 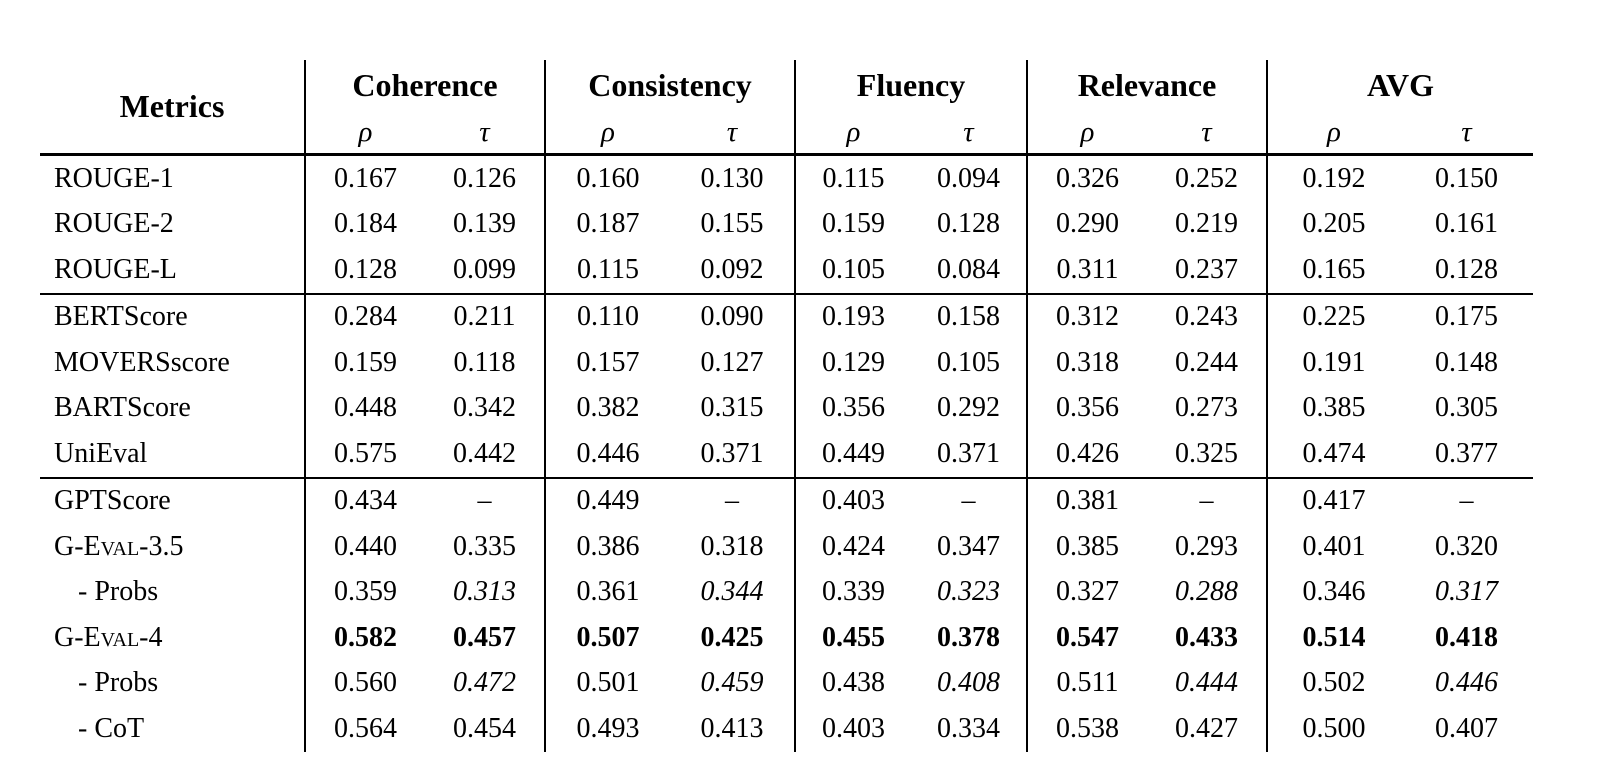 What do you see at coordinates (852, 316) in the screenshot?
I see `value-cell: 0.193` at bounding box center [852, 316].